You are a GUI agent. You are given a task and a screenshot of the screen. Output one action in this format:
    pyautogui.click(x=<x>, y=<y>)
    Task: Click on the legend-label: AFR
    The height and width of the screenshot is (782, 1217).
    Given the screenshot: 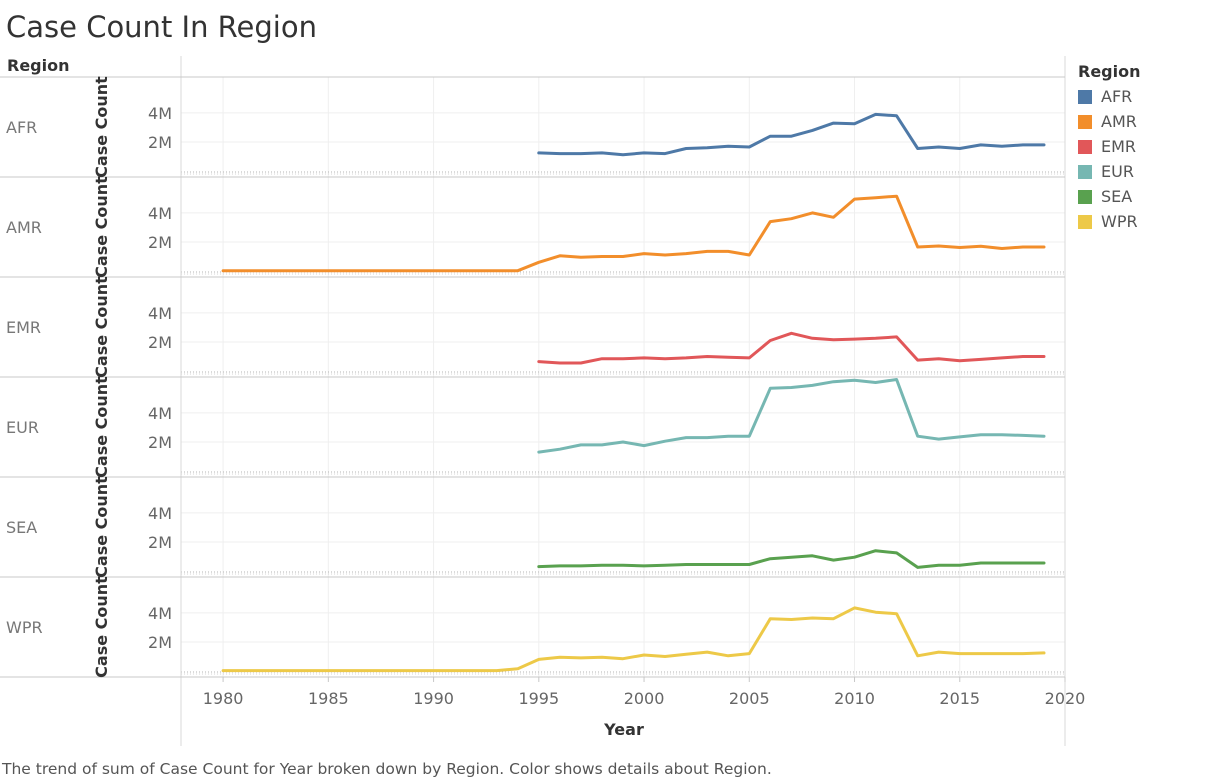 What is the action you would take?
    pyautogui.click(x=1117, y=96)
    